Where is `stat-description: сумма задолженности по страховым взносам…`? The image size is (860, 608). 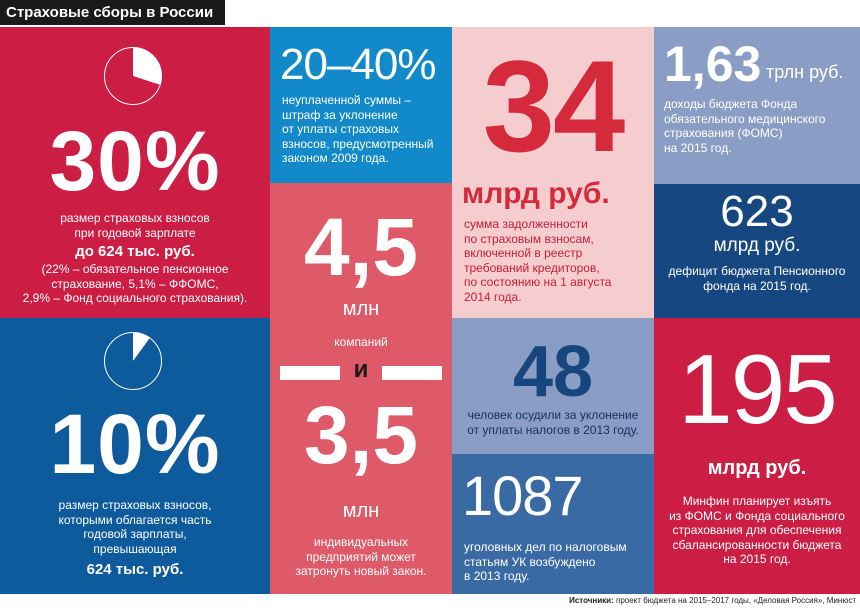 stat-description: сумма задолженности по страховым взносам… is located at coordinates (557, 260).